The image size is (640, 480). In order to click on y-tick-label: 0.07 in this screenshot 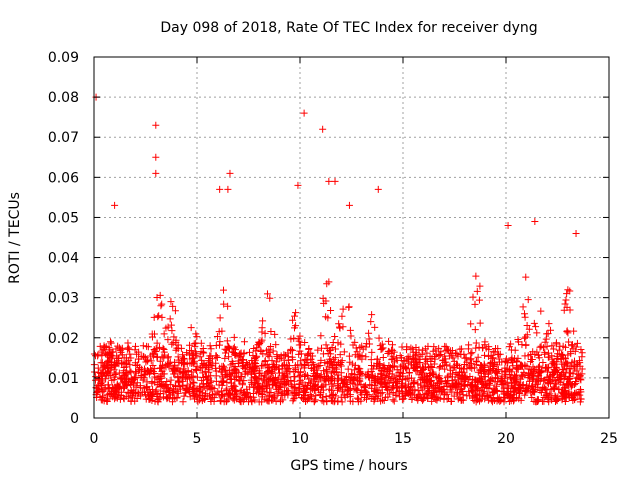, I will do `click(63, 138)`.